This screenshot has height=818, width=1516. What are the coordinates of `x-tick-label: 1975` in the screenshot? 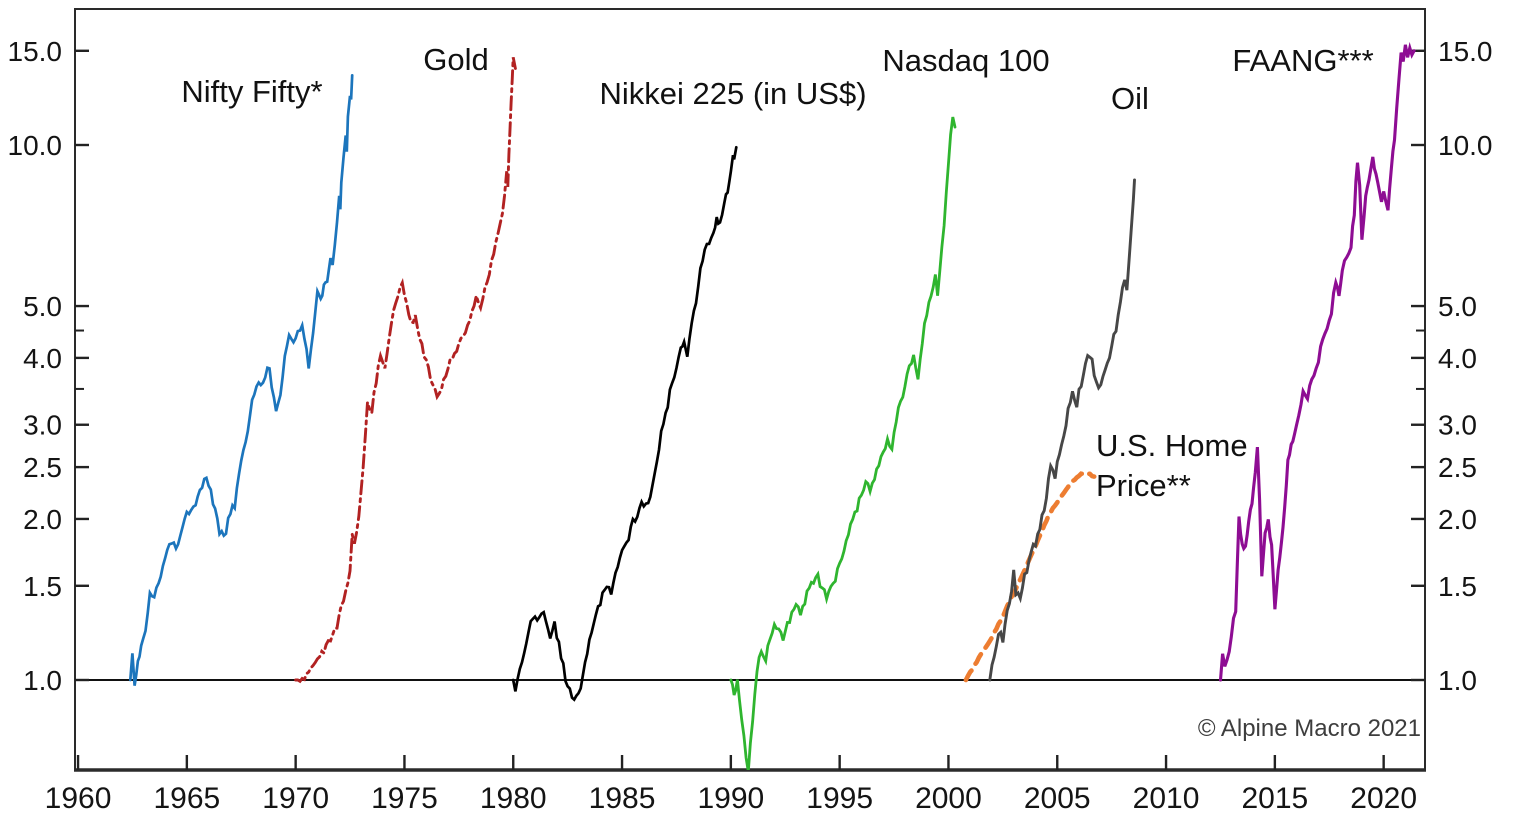 It's located at (404, 798).